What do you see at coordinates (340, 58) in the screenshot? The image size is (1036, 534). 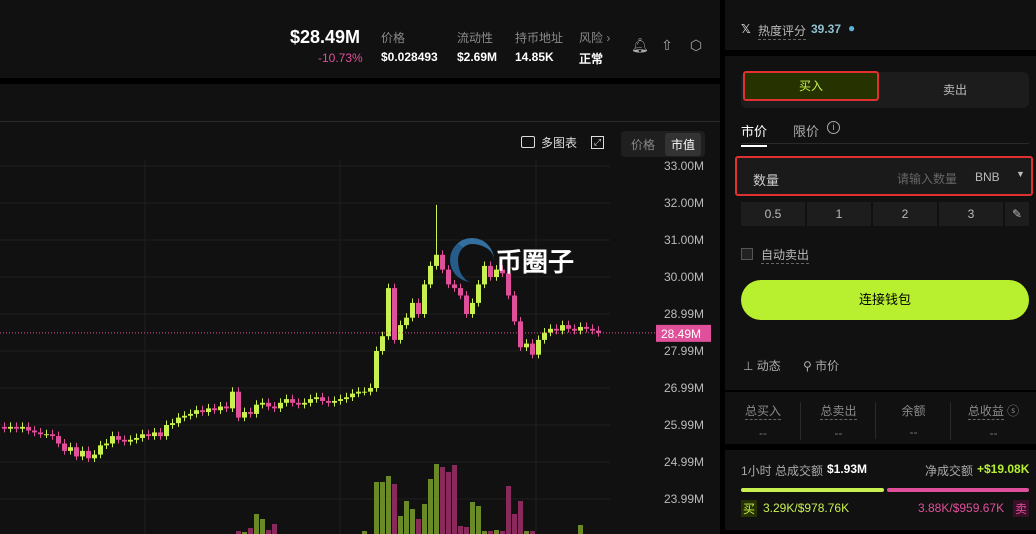 I see `price-change: -10.73%` at bounding box center [340, 58].